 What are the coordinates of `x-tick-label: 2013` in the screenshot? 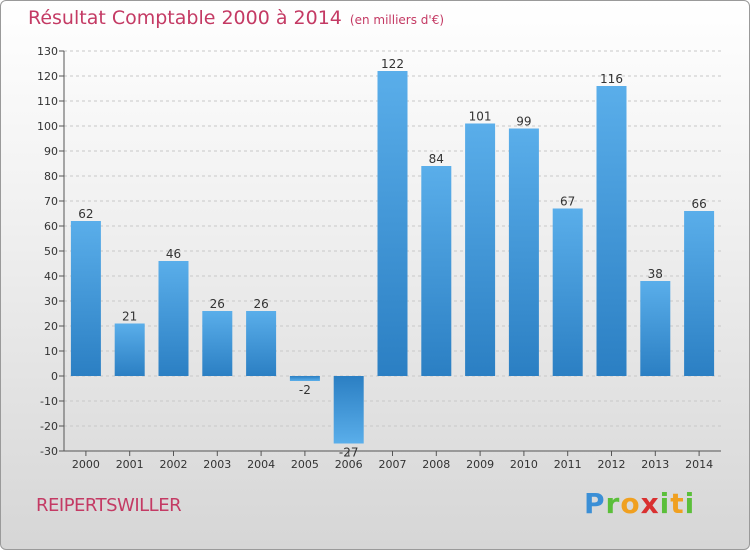 It's located at (655, 464).